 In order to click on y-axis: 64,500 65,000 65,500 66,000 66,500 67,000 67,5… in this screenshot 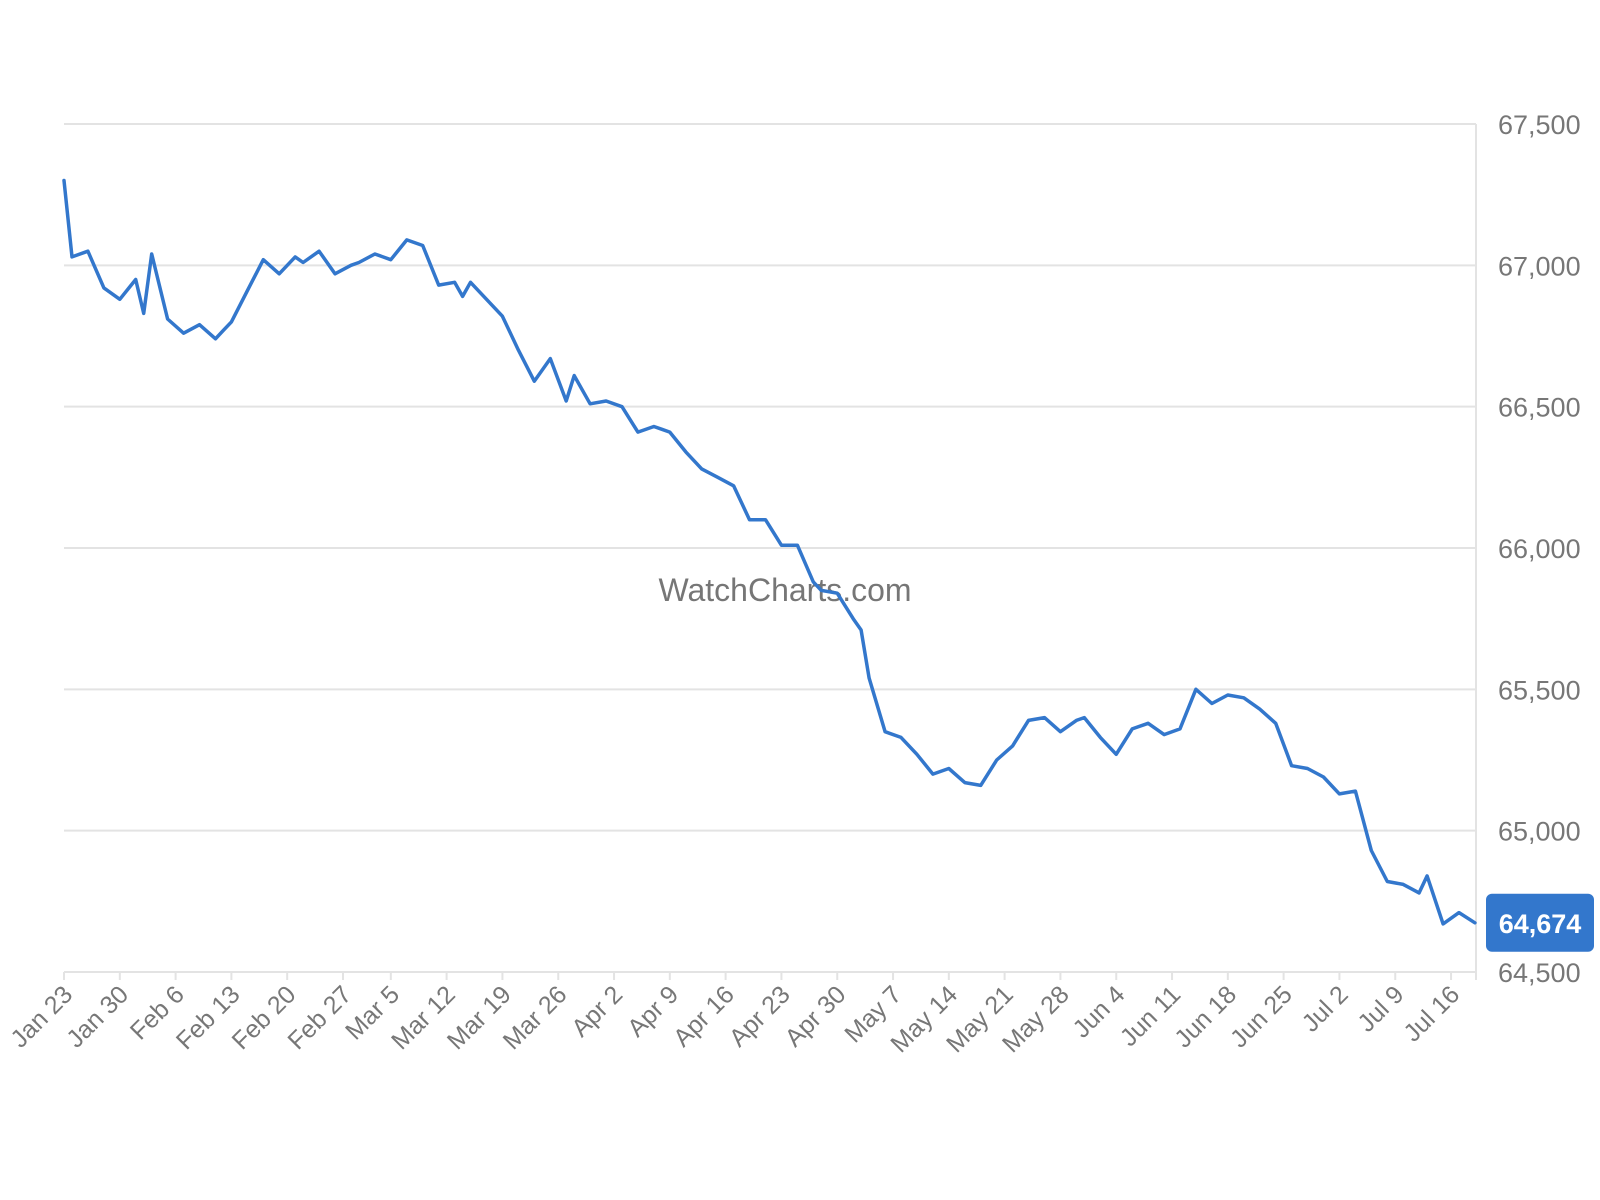, I will do `click(1539, 549)`.